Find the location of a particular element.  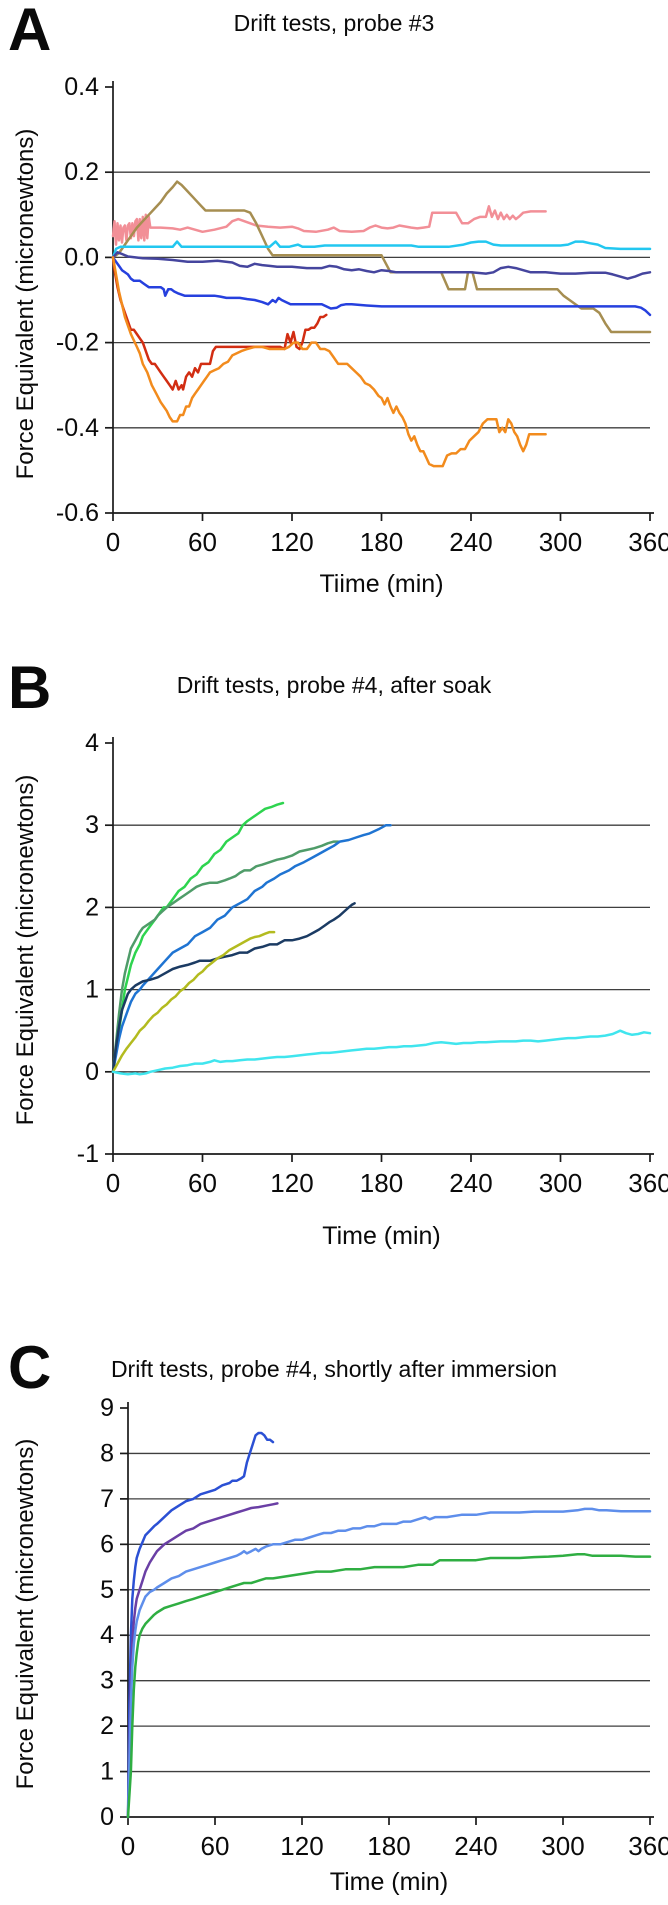

y-tick-label: 0.4 is located at coordinates (81, 87).